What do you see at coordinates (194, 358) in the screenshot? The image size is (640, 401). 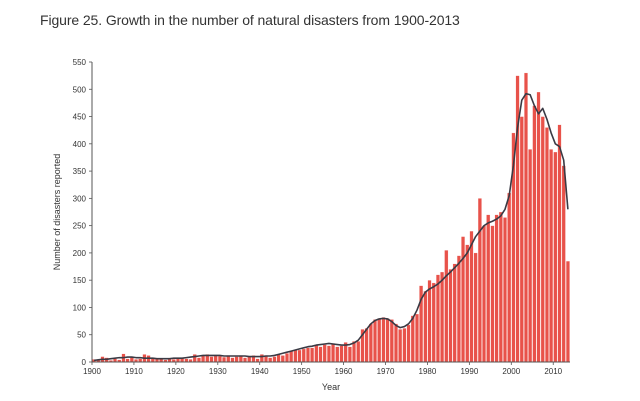 I see `bar-1924` at bounding box center [194, 358].